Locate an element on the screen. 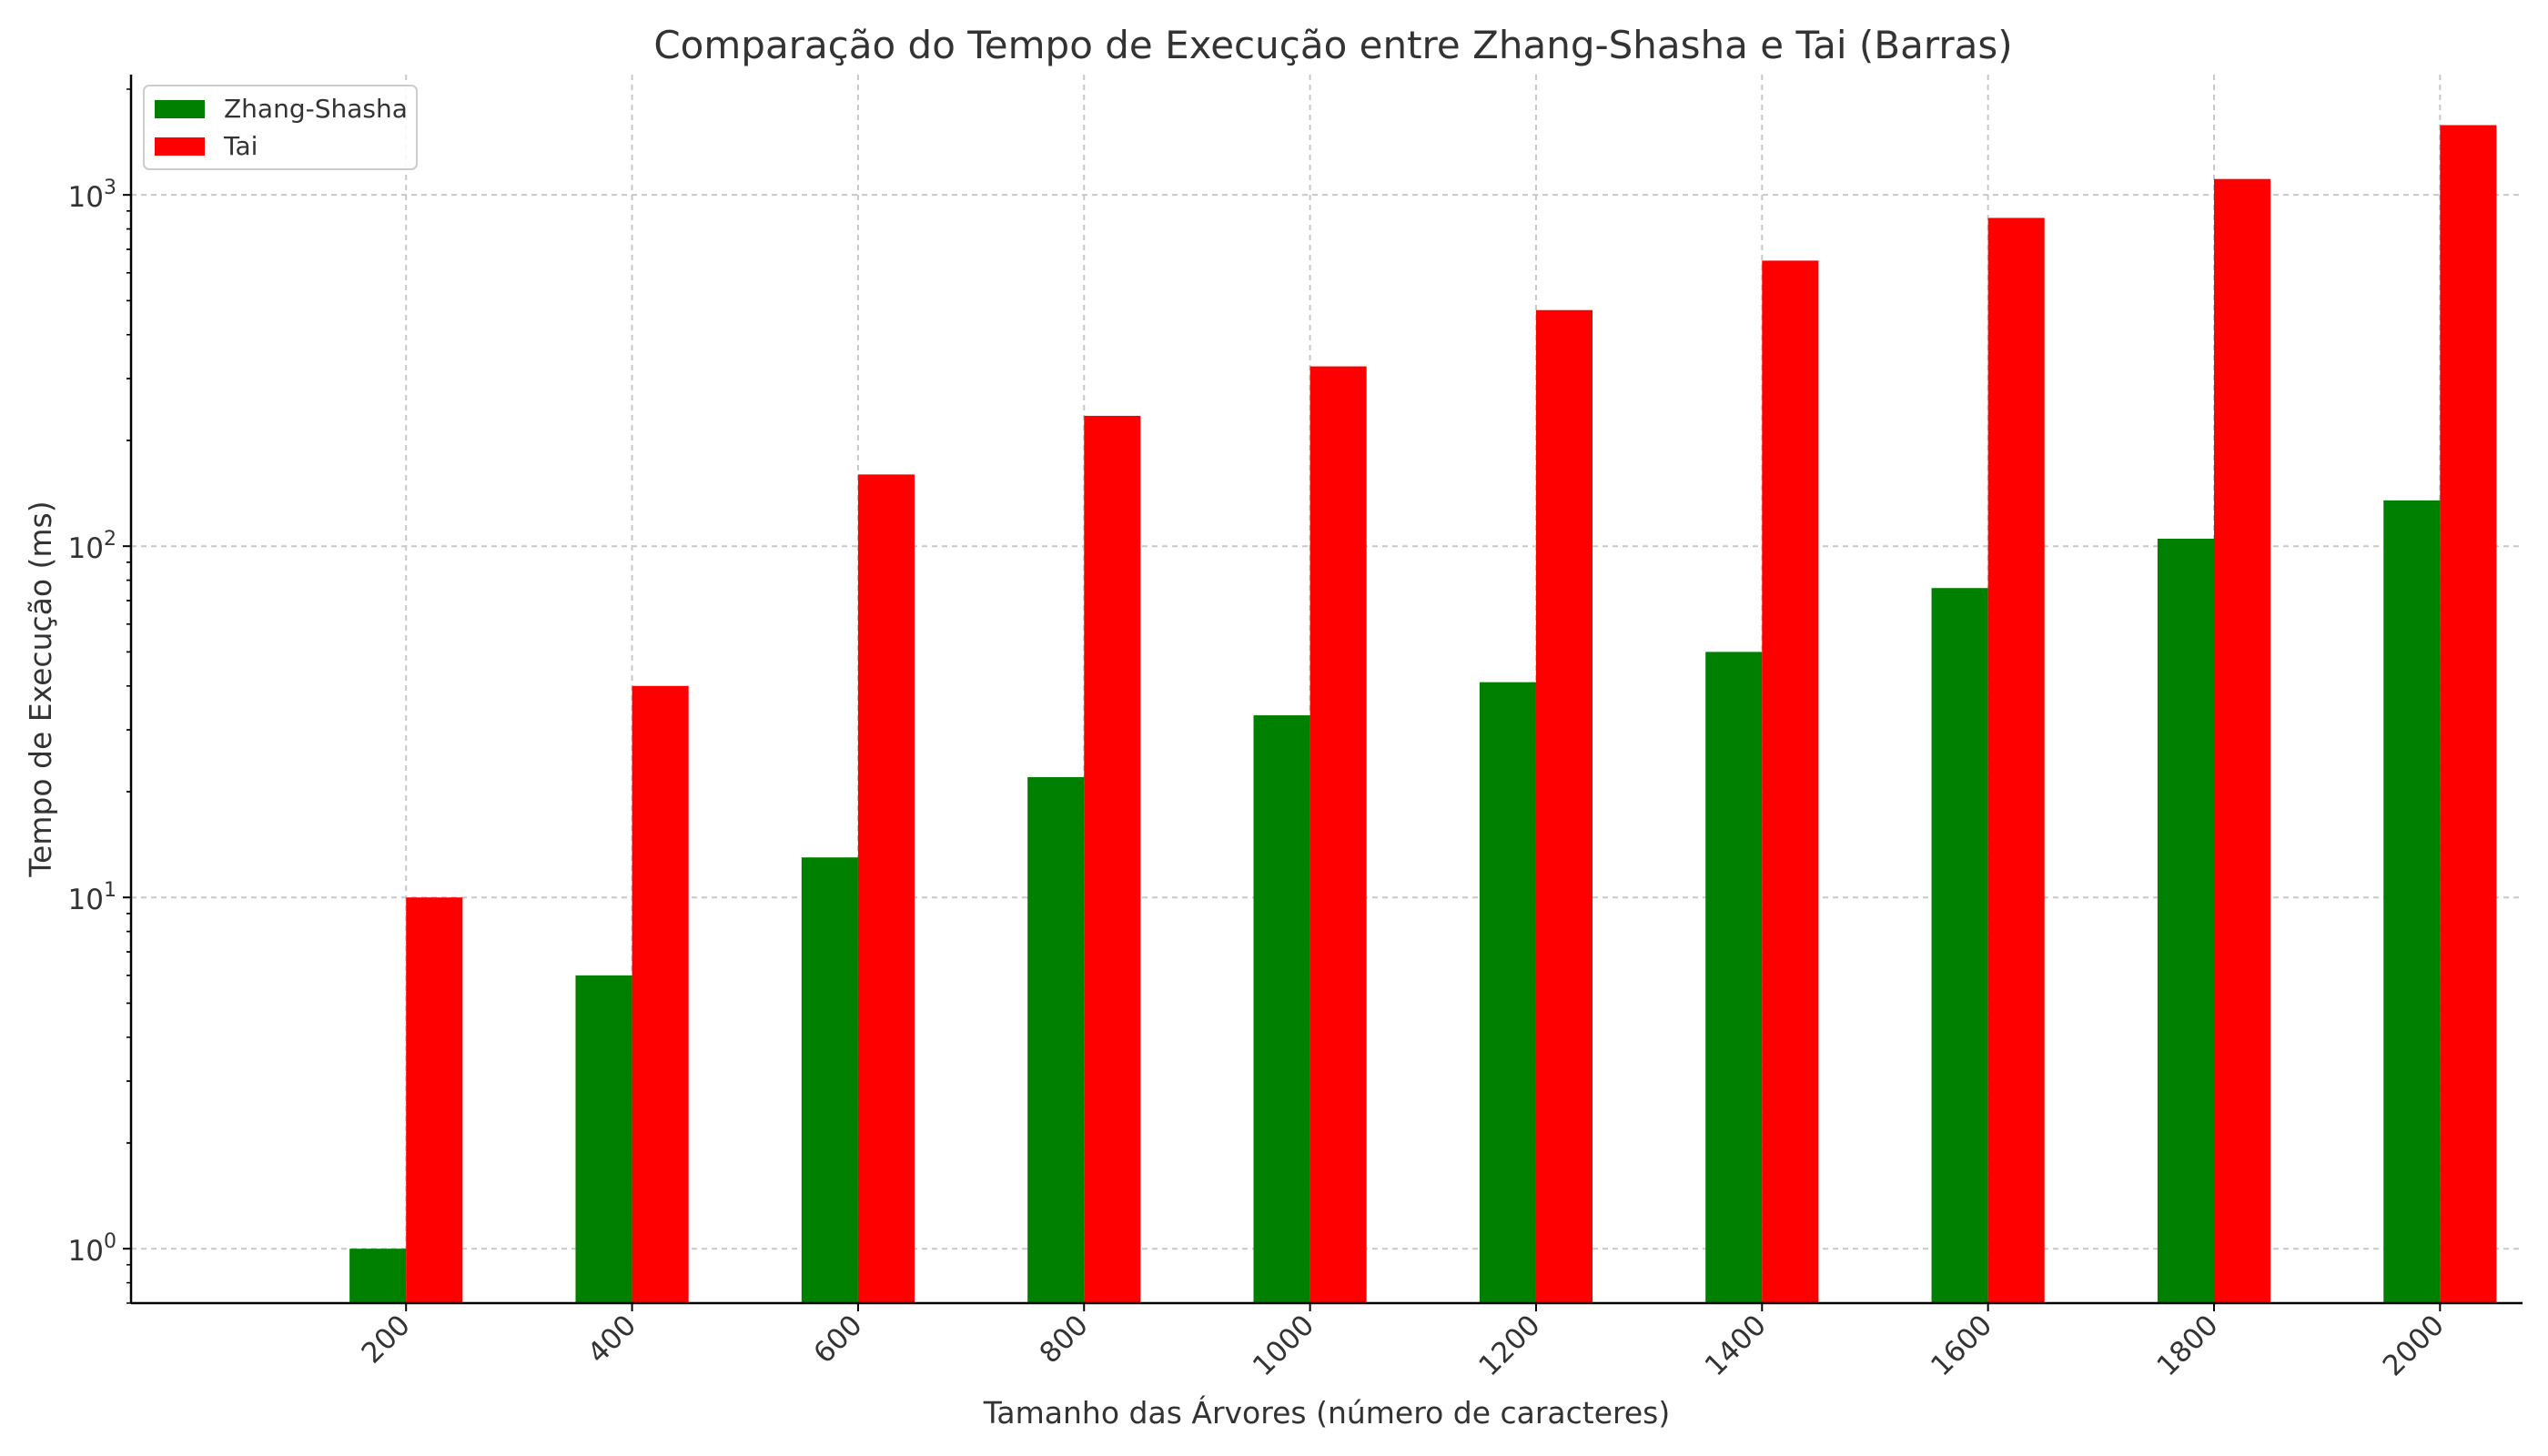  y-tick-label: 10² is located at coordinates (92, 547).